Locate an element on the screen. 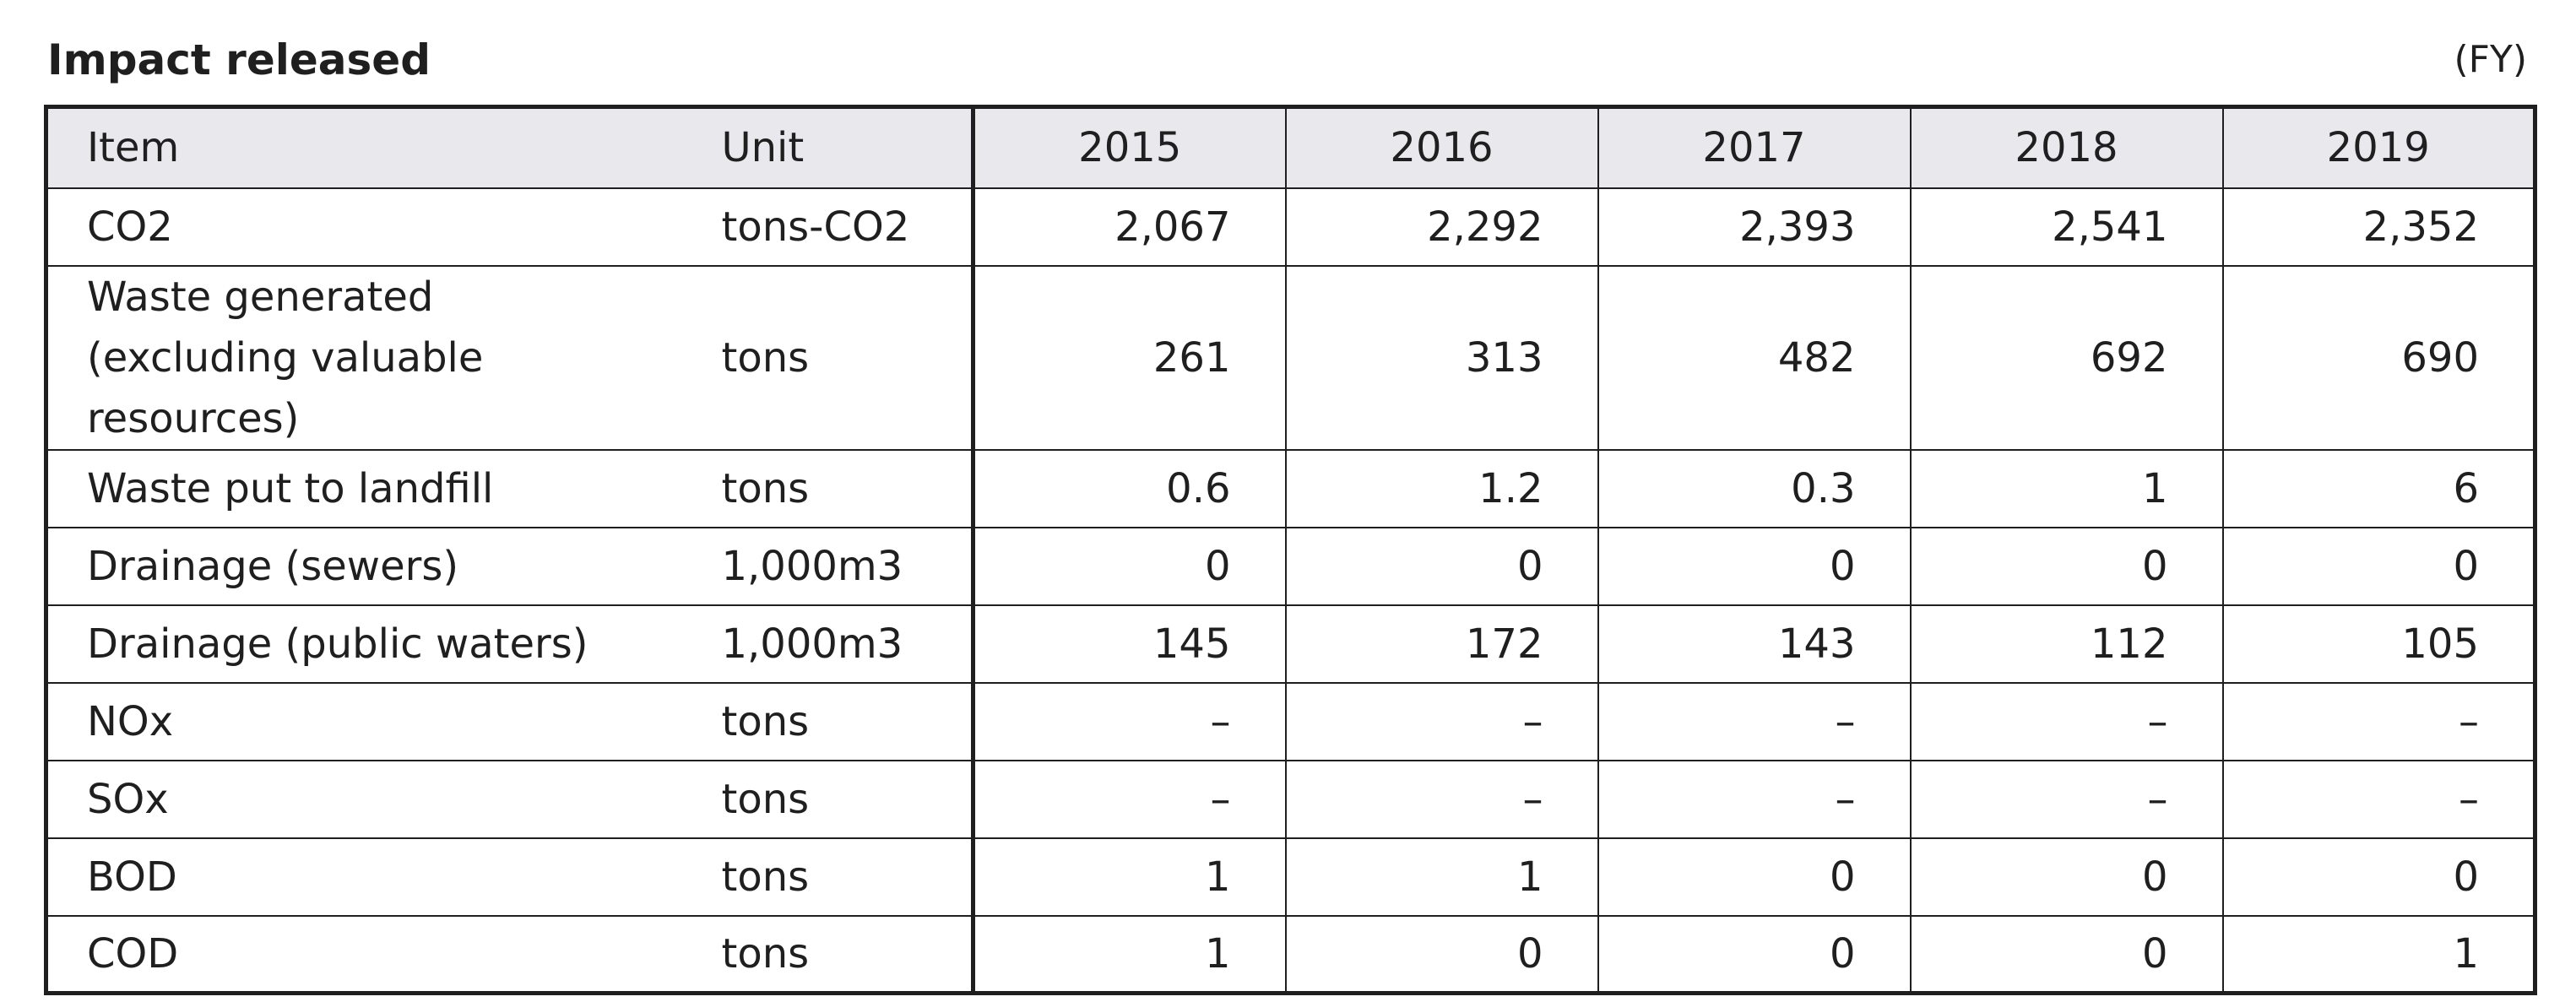 The width and height of the screenshot is (2576, 1002). row-value: 1.2 is located at coordinates (1441, 488).